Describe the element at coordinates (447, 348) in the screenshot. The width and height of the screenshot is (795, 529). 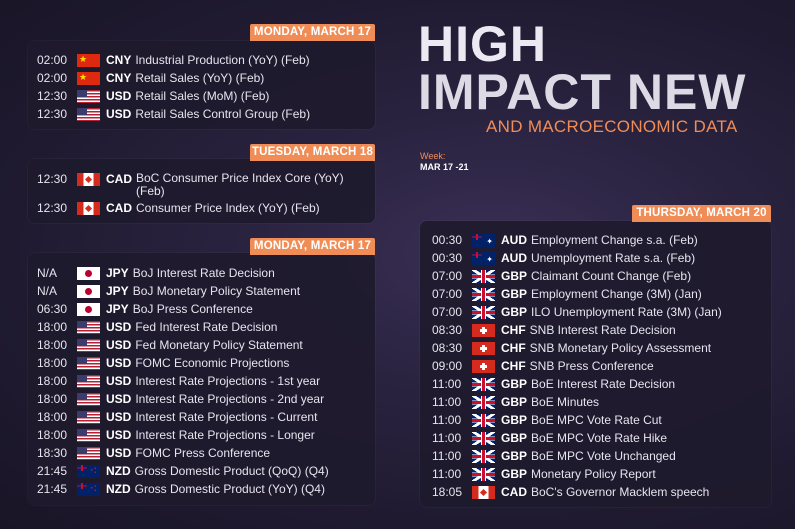
I see `event-time: 08:30` at that location.